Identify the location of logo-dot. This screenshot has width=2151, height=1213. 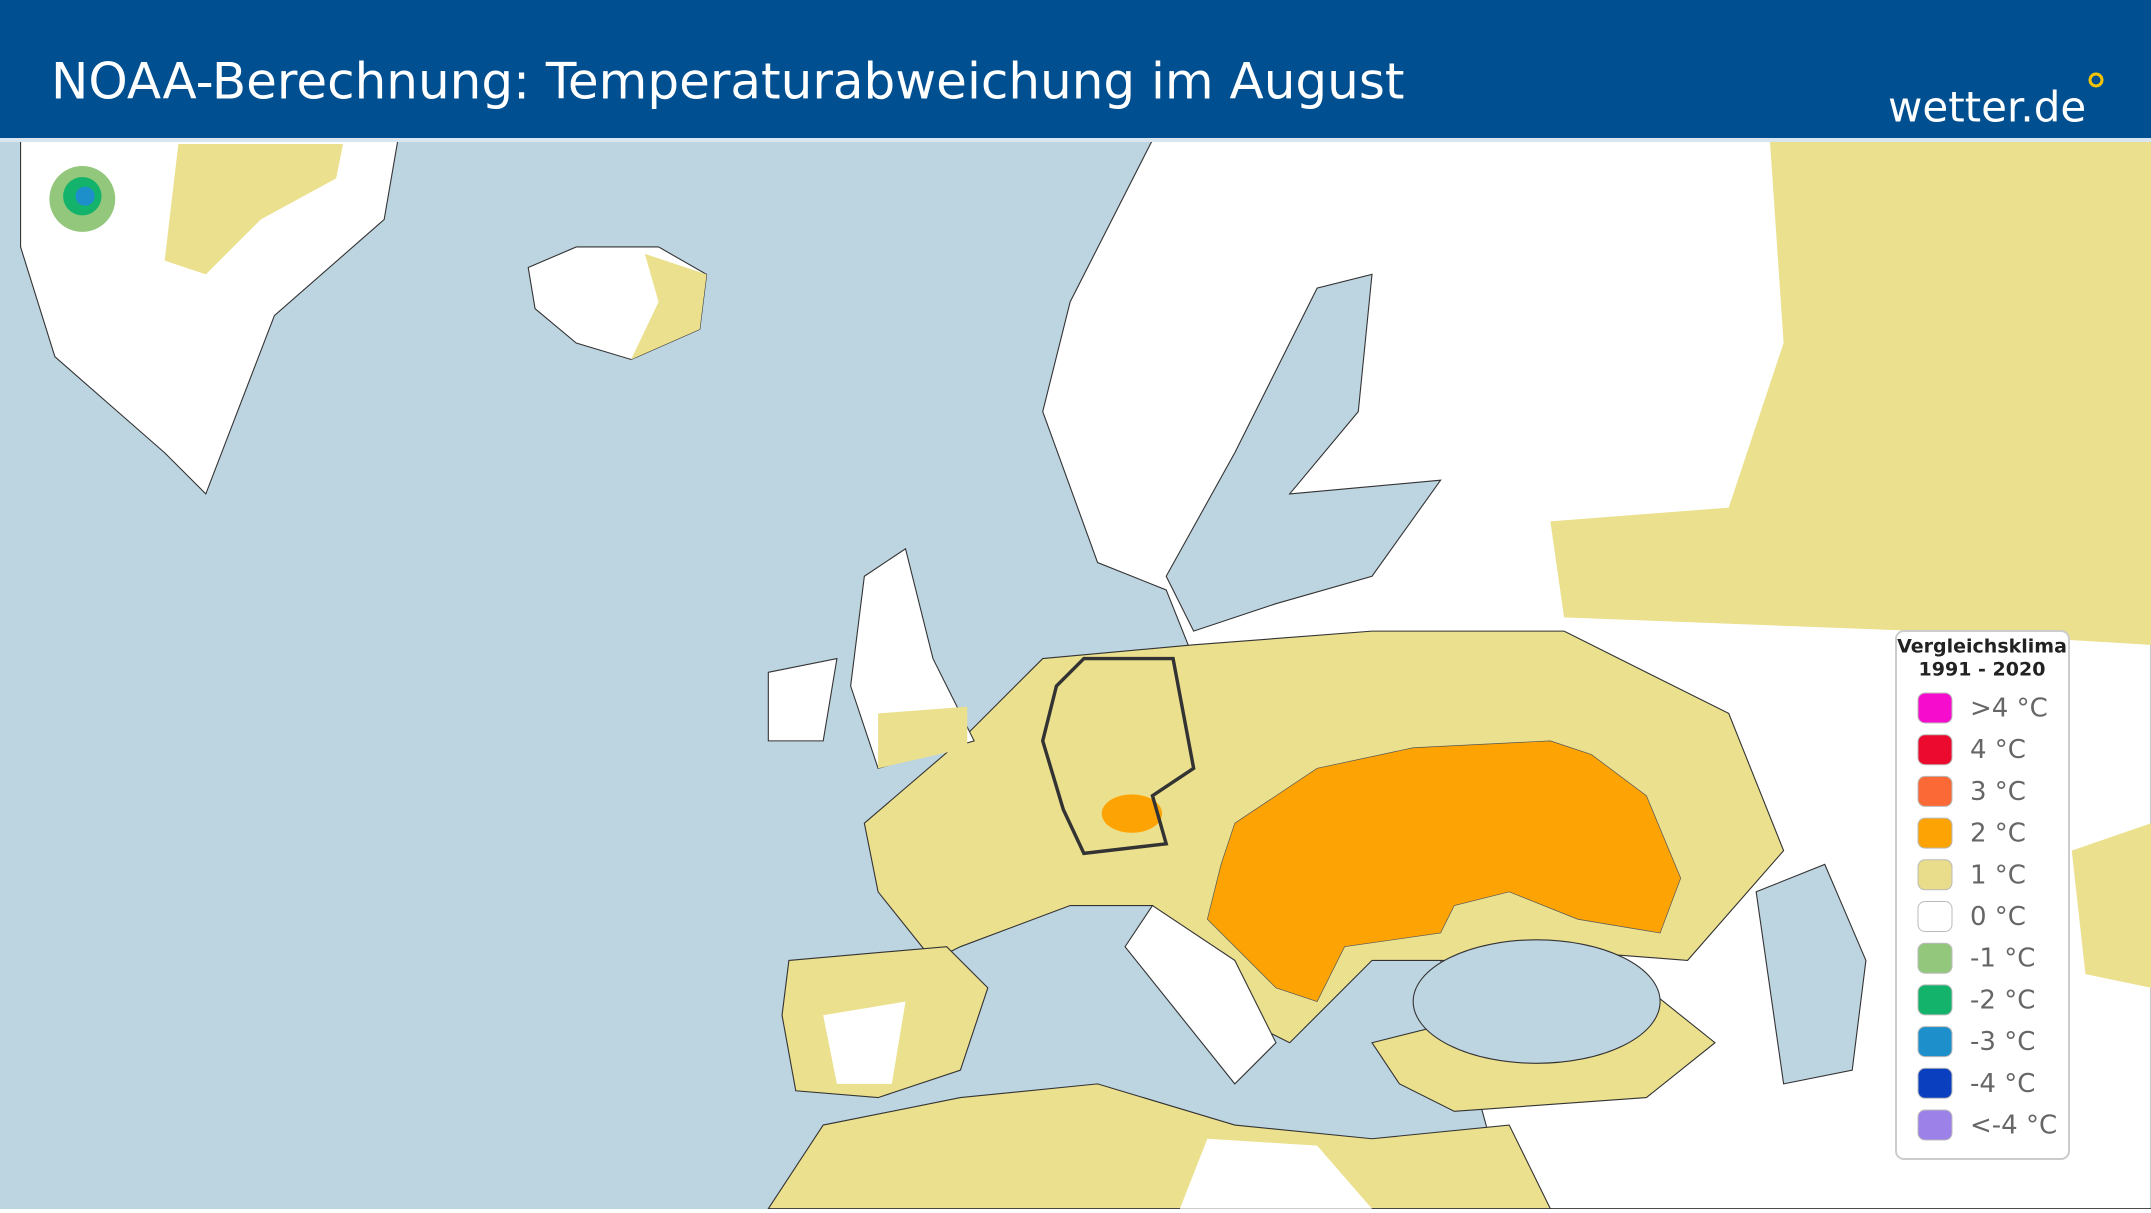
(2096, 80).